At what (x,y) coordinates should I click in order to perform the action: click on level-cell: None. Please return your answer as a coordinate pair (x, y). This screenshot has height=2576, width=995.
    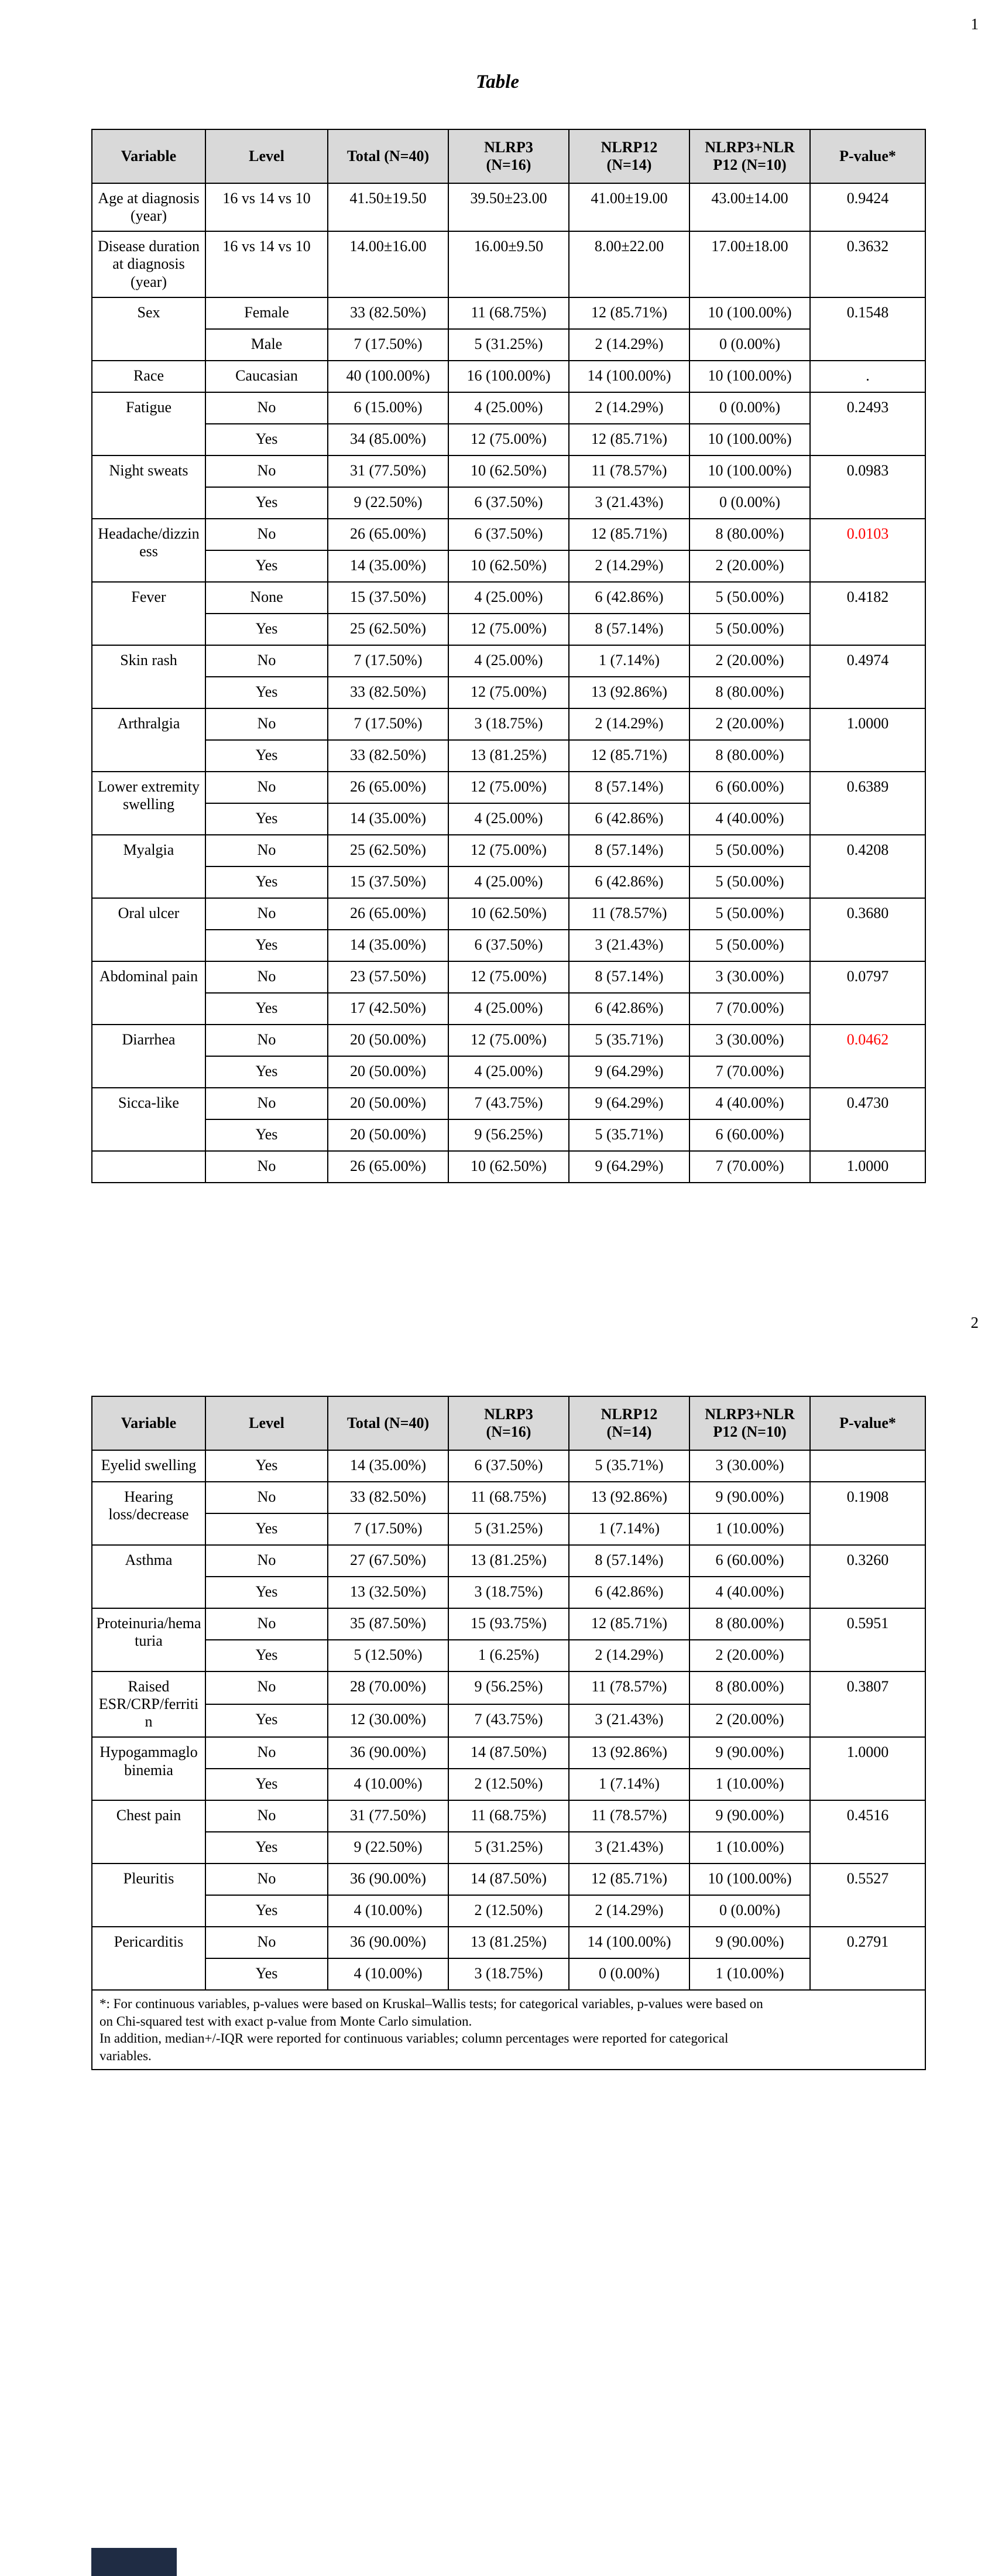
    Looking at the image, I should click on (266, 597).